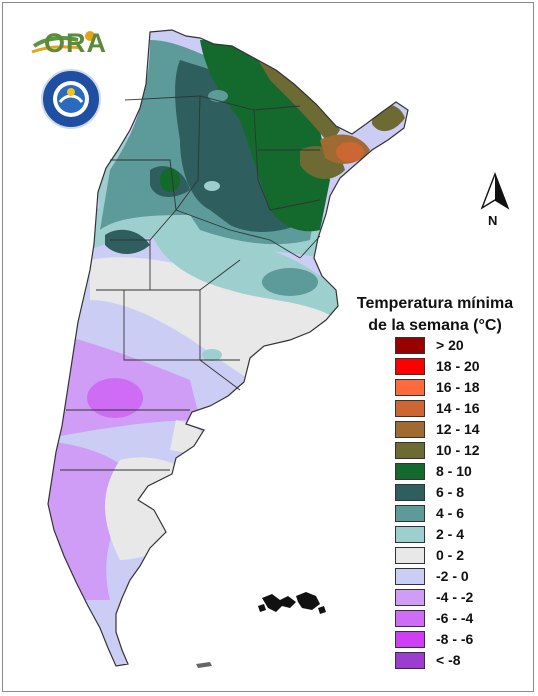  I want to click on malvinas-islands, so click(292, 603).